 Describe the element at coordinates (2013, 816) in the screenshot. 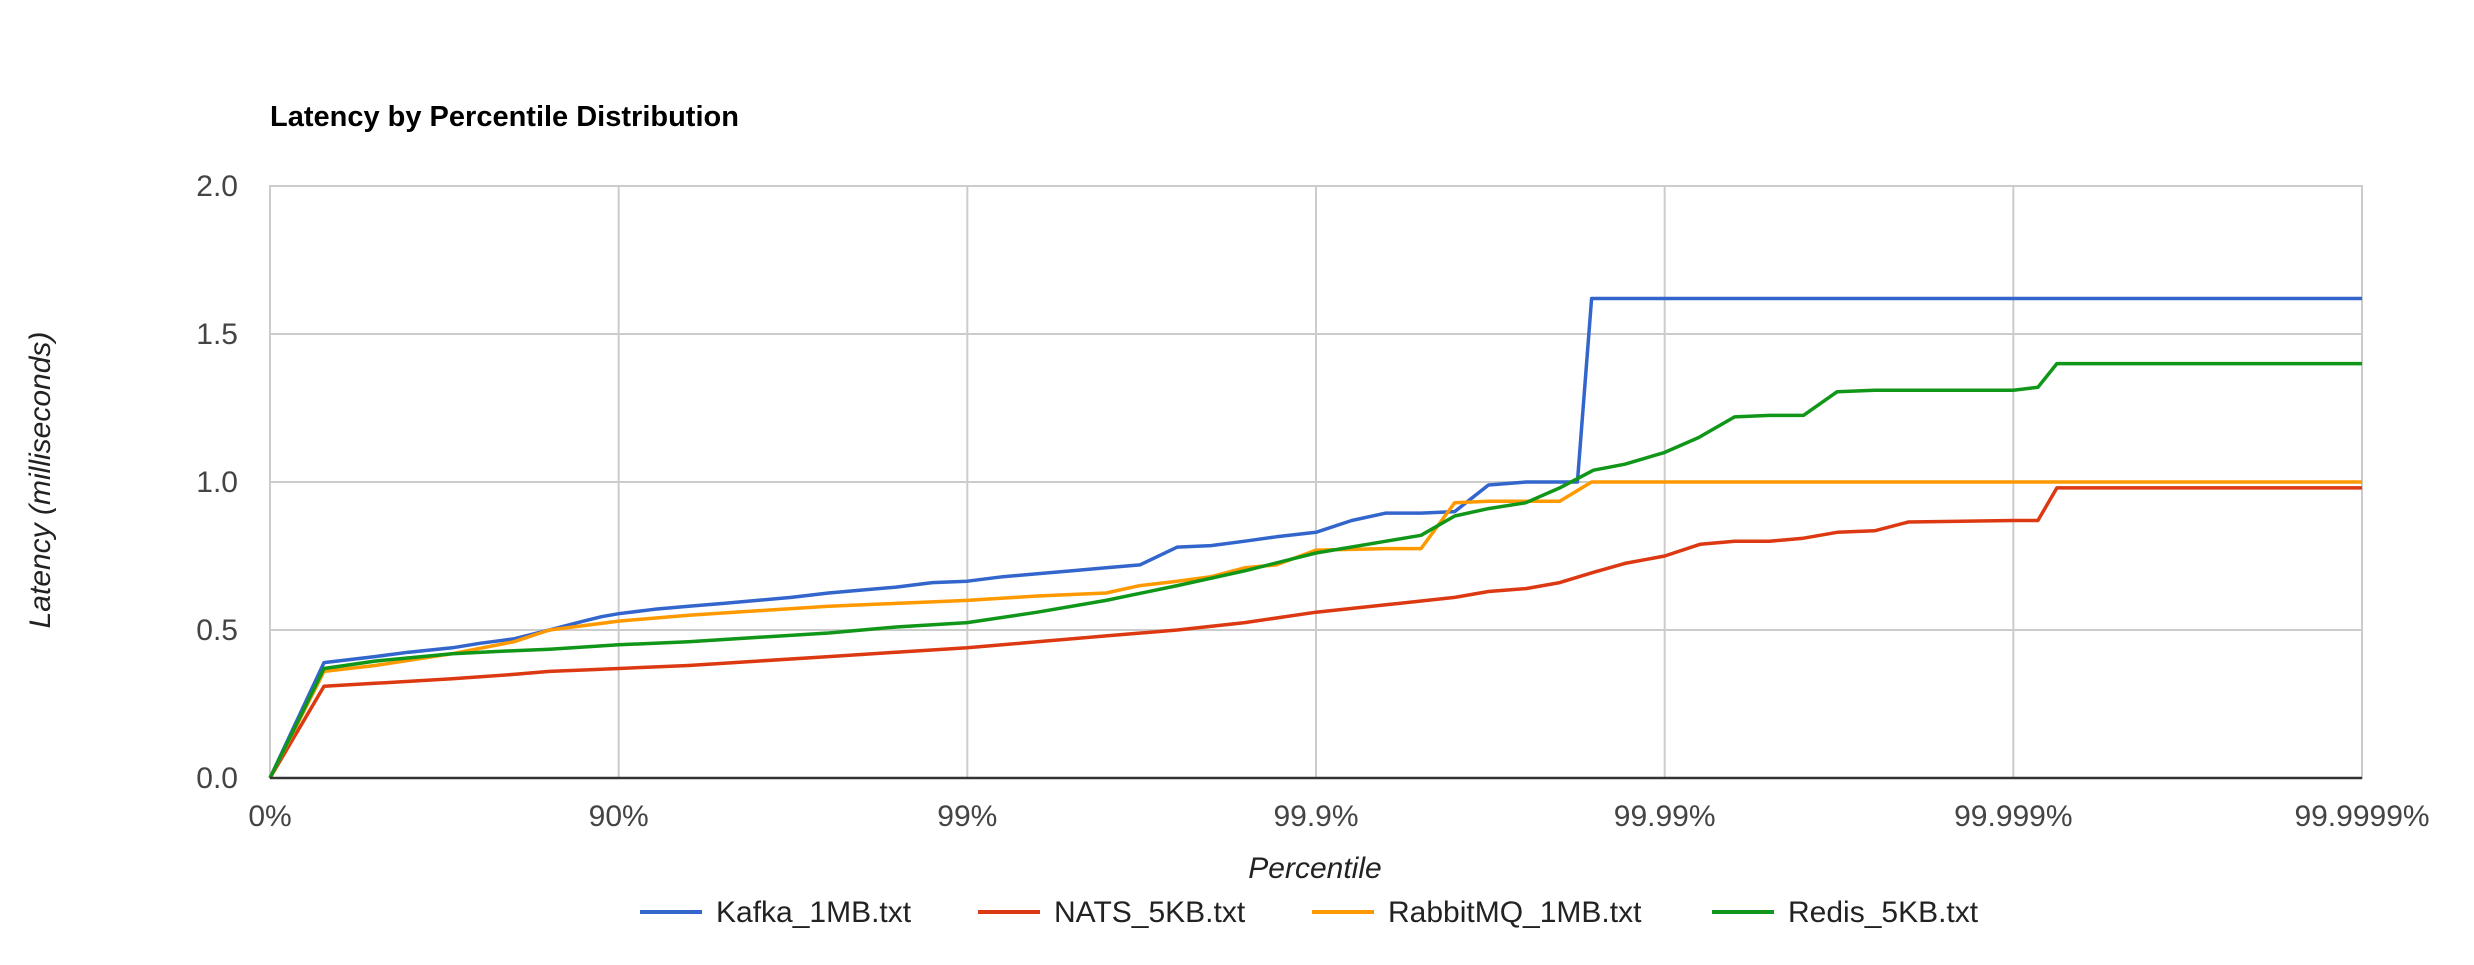

I see `x-tick-label: 99.999%` at that location.